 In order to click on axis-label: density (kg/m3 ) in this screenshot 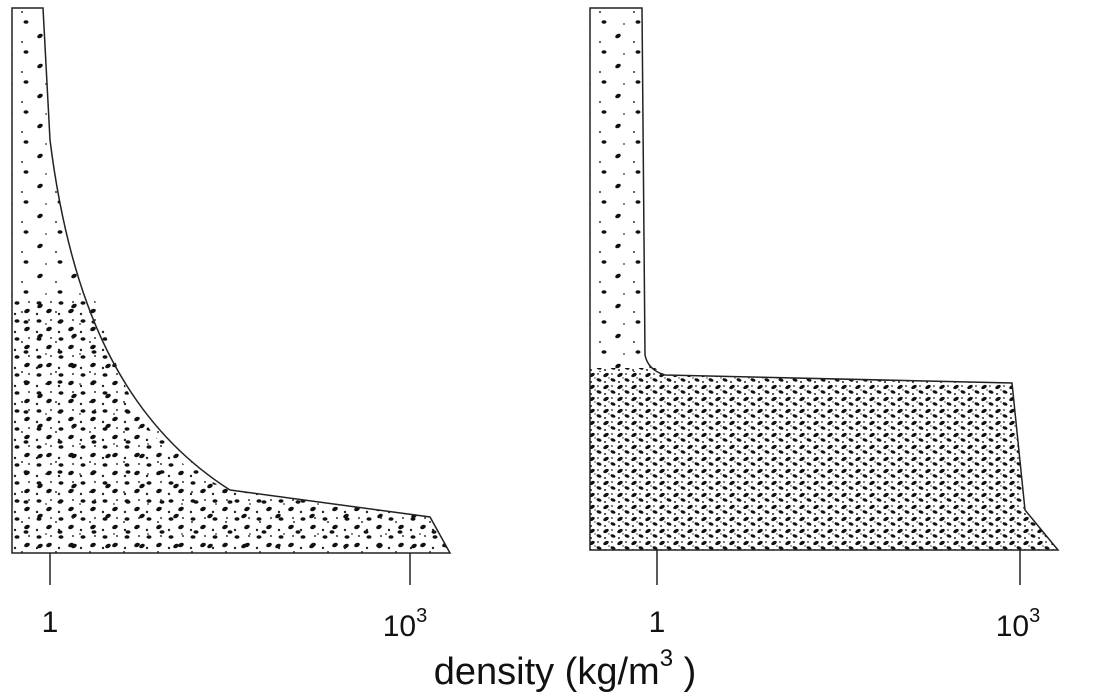, I will do `click(565, 669)`.